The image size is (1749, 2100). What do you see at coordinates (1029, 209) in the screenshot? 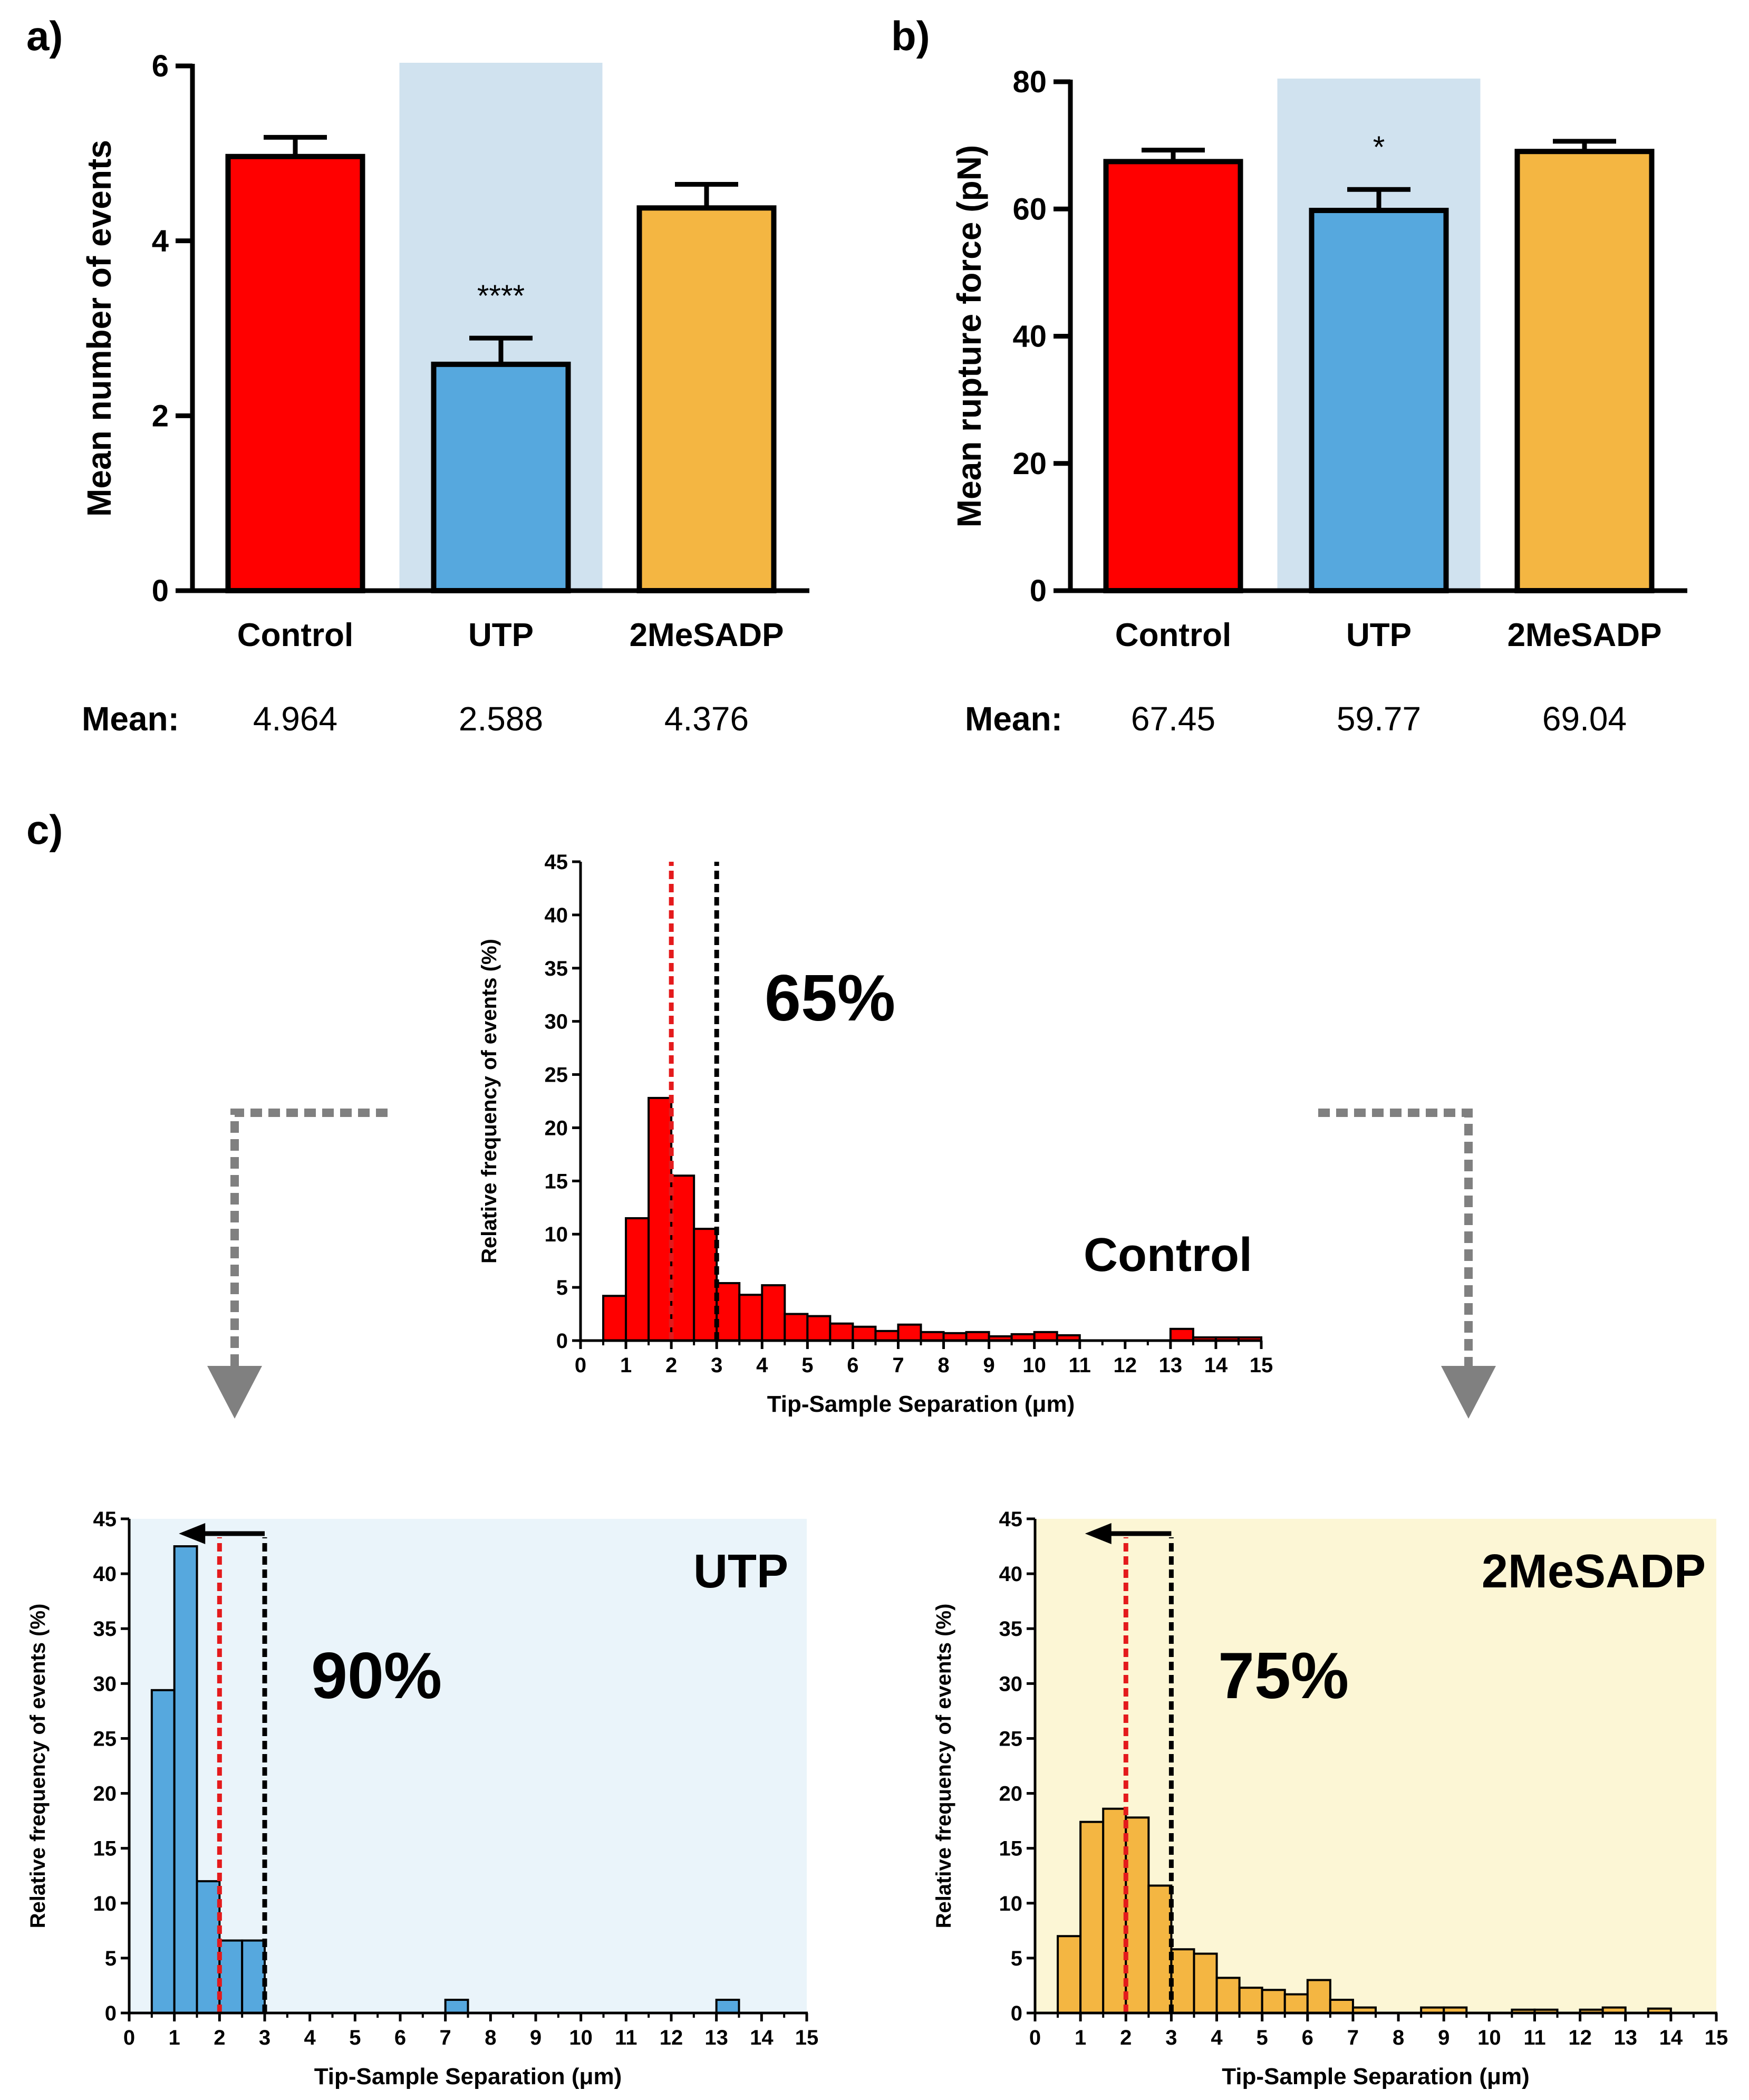
I see `y-tick-label: 60` at bounding box center [1029, 209].